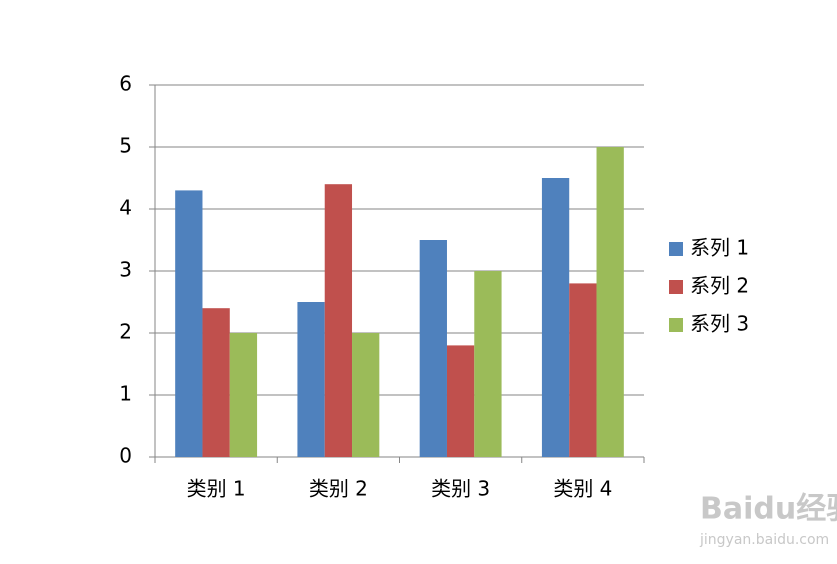 The width and height of the screenshot is (837, 564). Describe the element at coordinates (582, 489) in the screenshot. I see `x-tick-label: 类别 4` at that location.